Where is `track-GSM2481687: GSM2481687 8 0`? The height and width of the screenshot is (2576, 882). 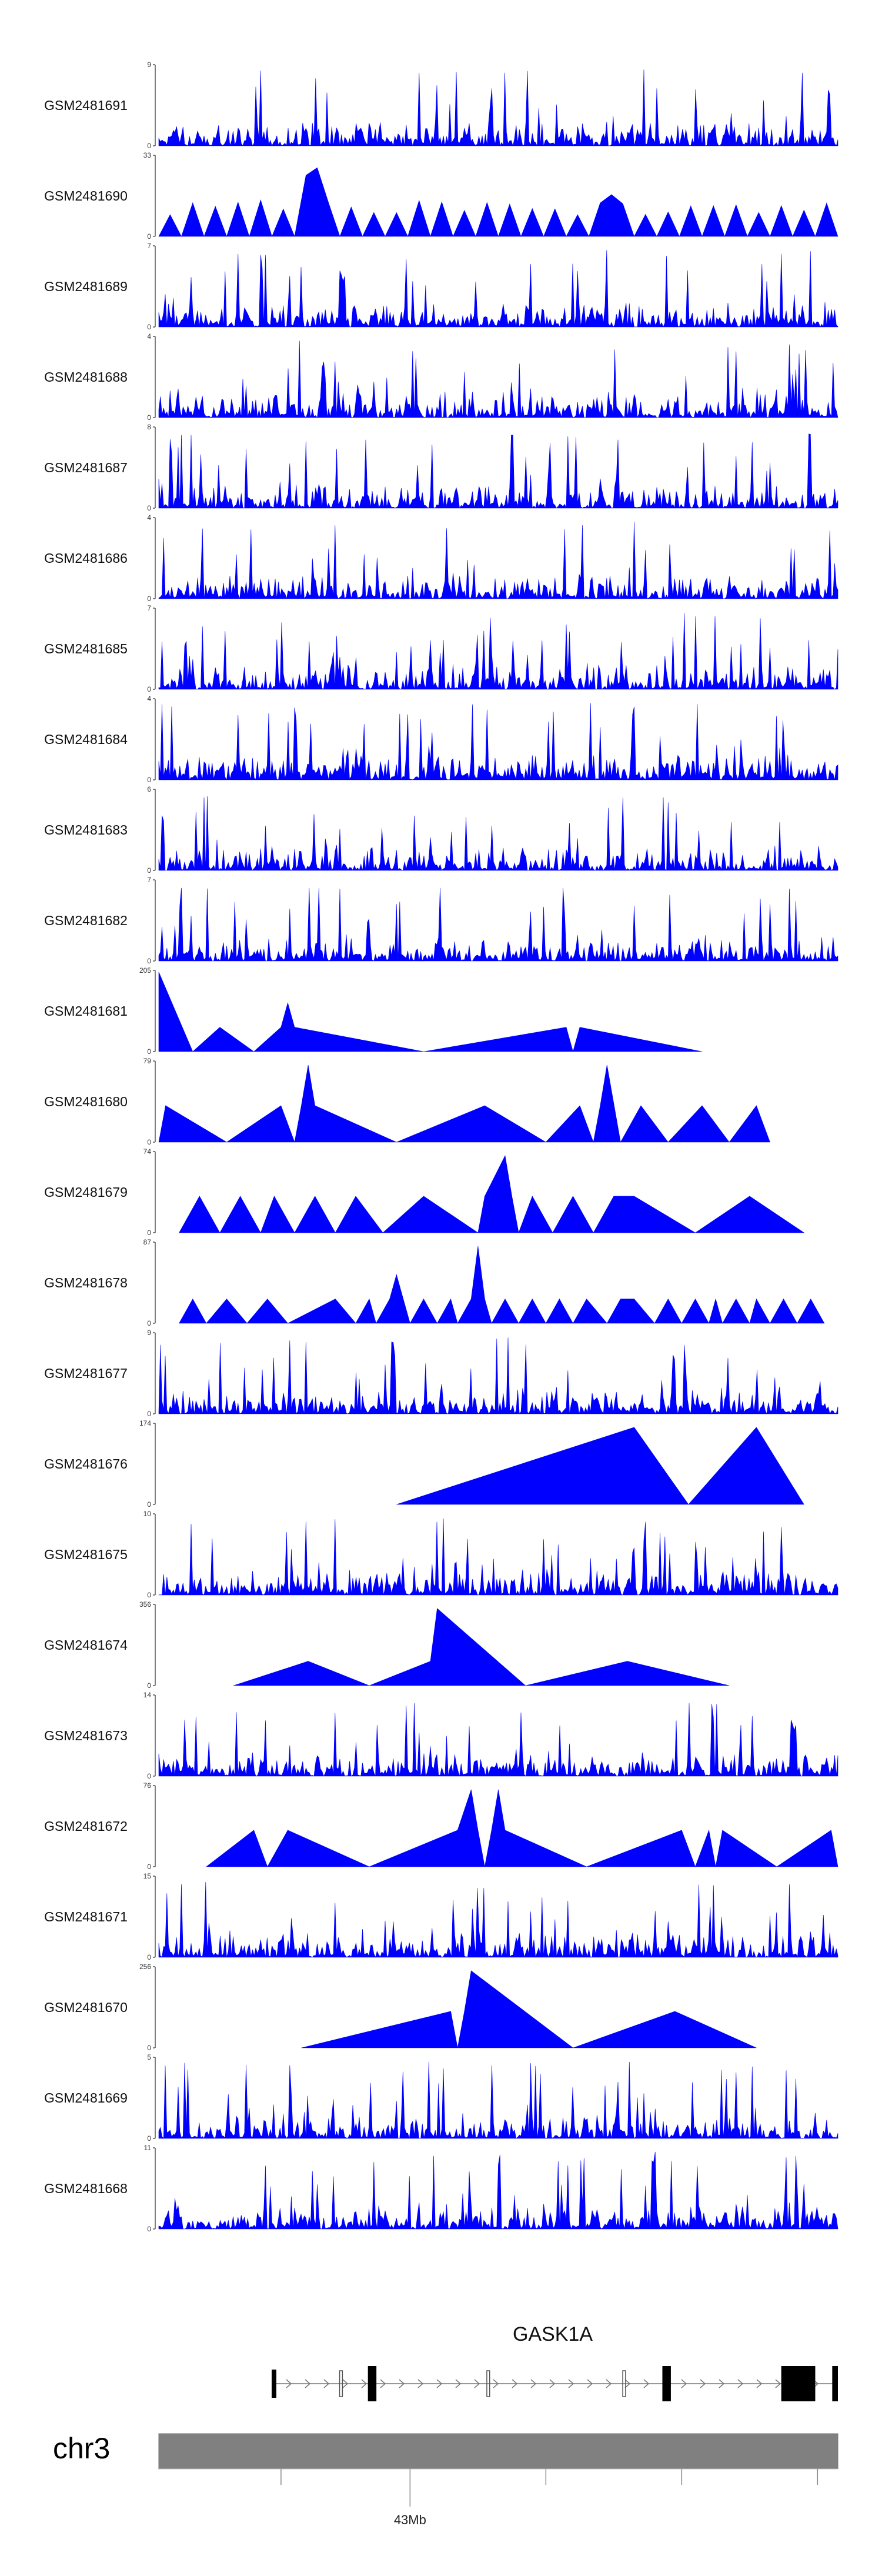
track-GSM2481687: GSM2481687 8 0 is located at coordinates (441, 467).